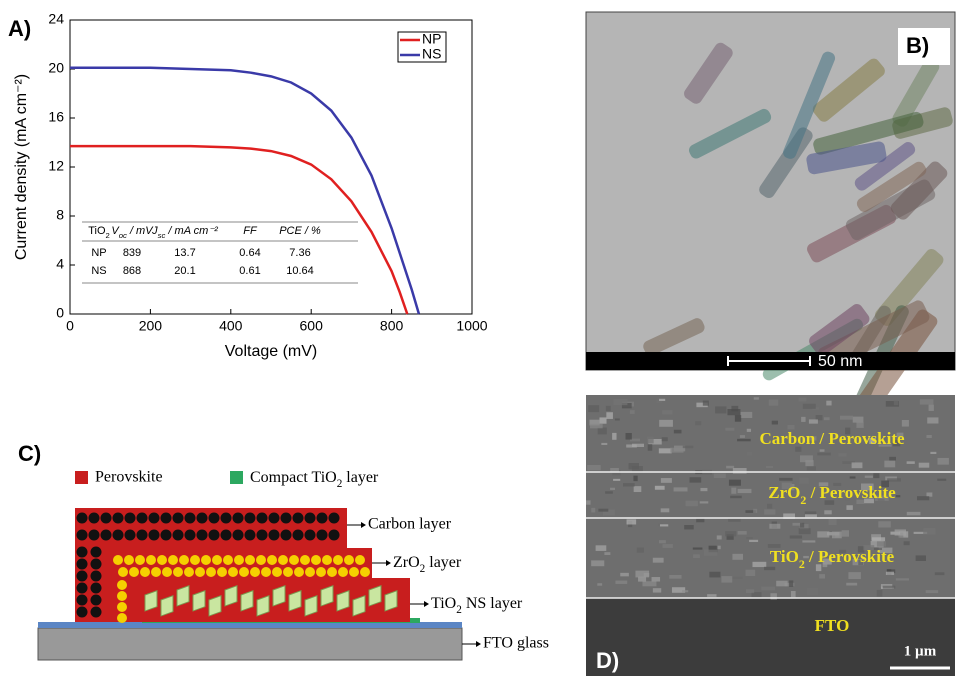 This screenshot has height=676, width=956. What do you see at coordinates (360, 477) in the screenshot?
I see `text-part: layer` at bounding box center [360, 477].